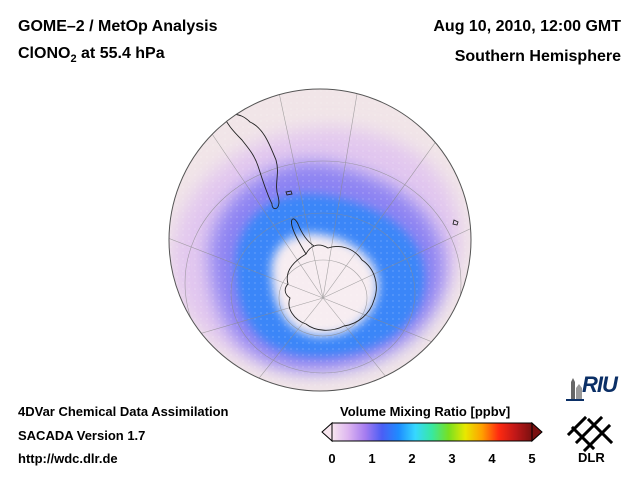 Image resolution: width=640 pixels, height=480 pixels. Describe the element at coordinates (532, 458) in the screenshot. I see `colorbar-tick: 5` at that location.